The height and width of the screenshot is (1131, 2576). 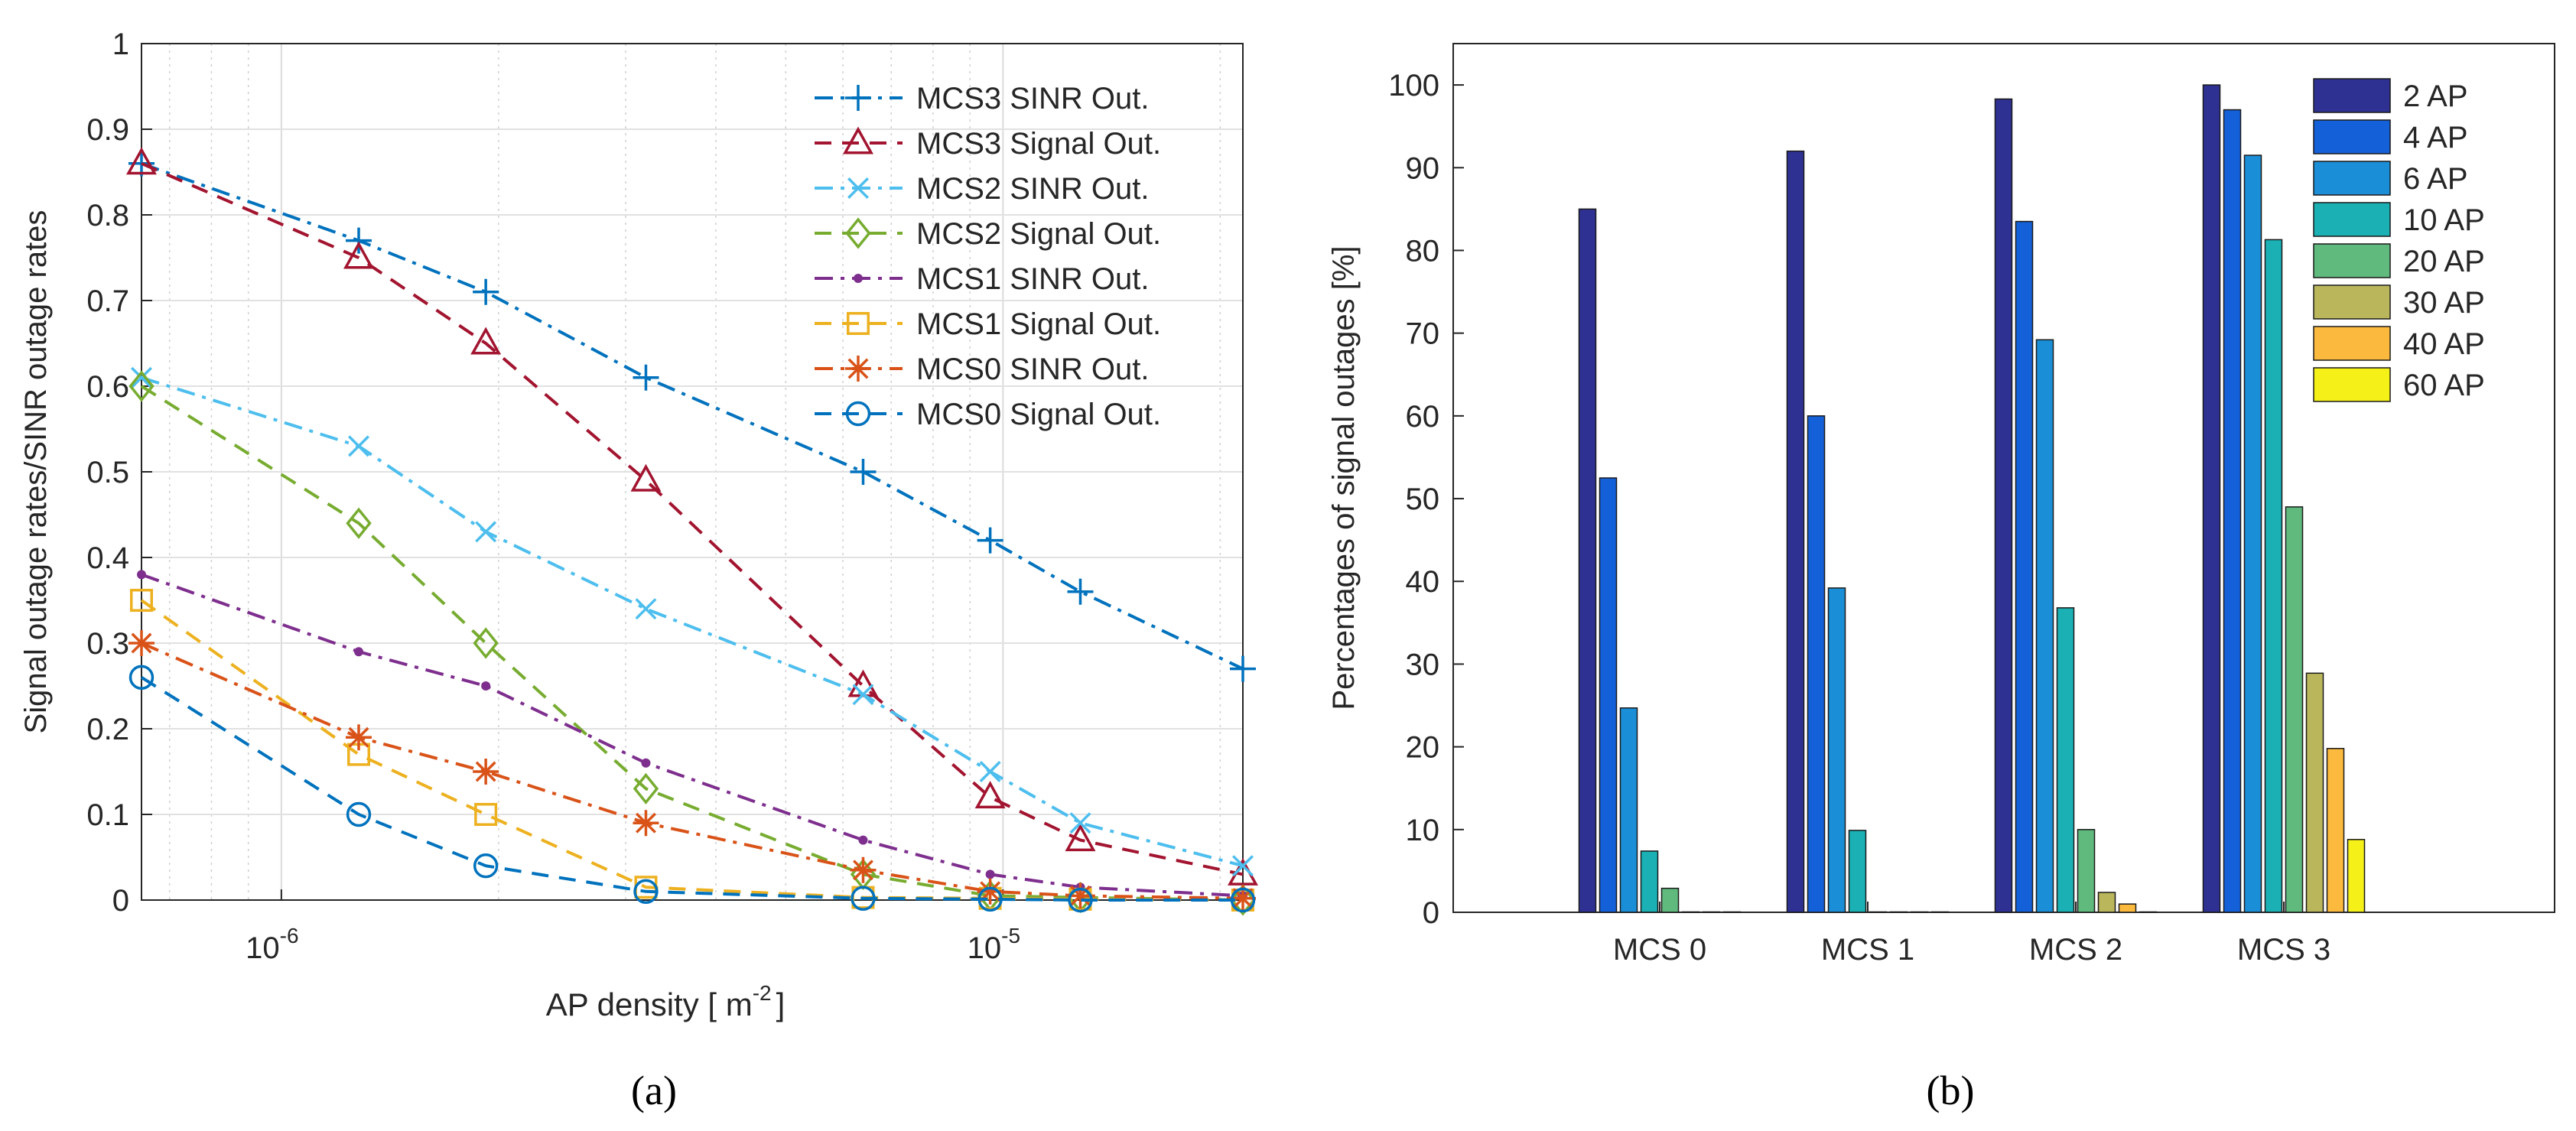 I want to click on x-tick-label: MCS 0, so click(x=1659, y=950).